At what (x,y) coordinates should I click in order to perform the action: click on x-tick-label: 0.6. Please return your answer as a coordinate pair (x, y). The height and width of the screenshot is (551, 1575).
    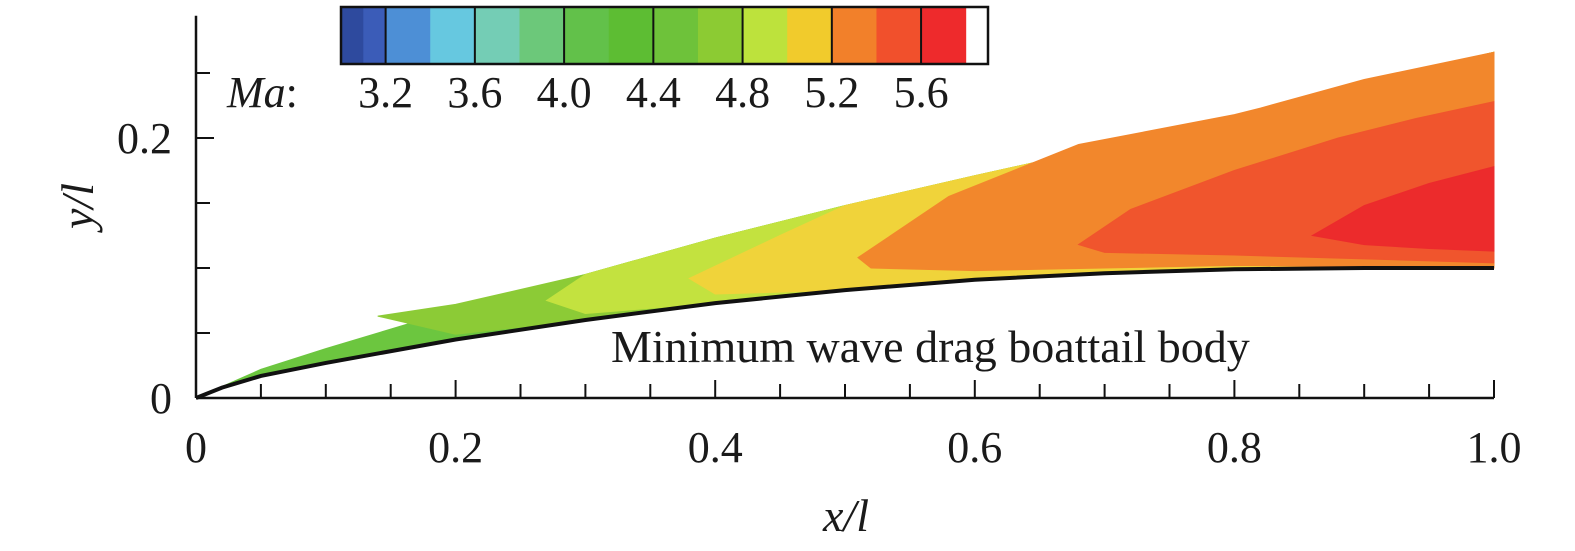
    Looking at the image, I should click on (974, 447).